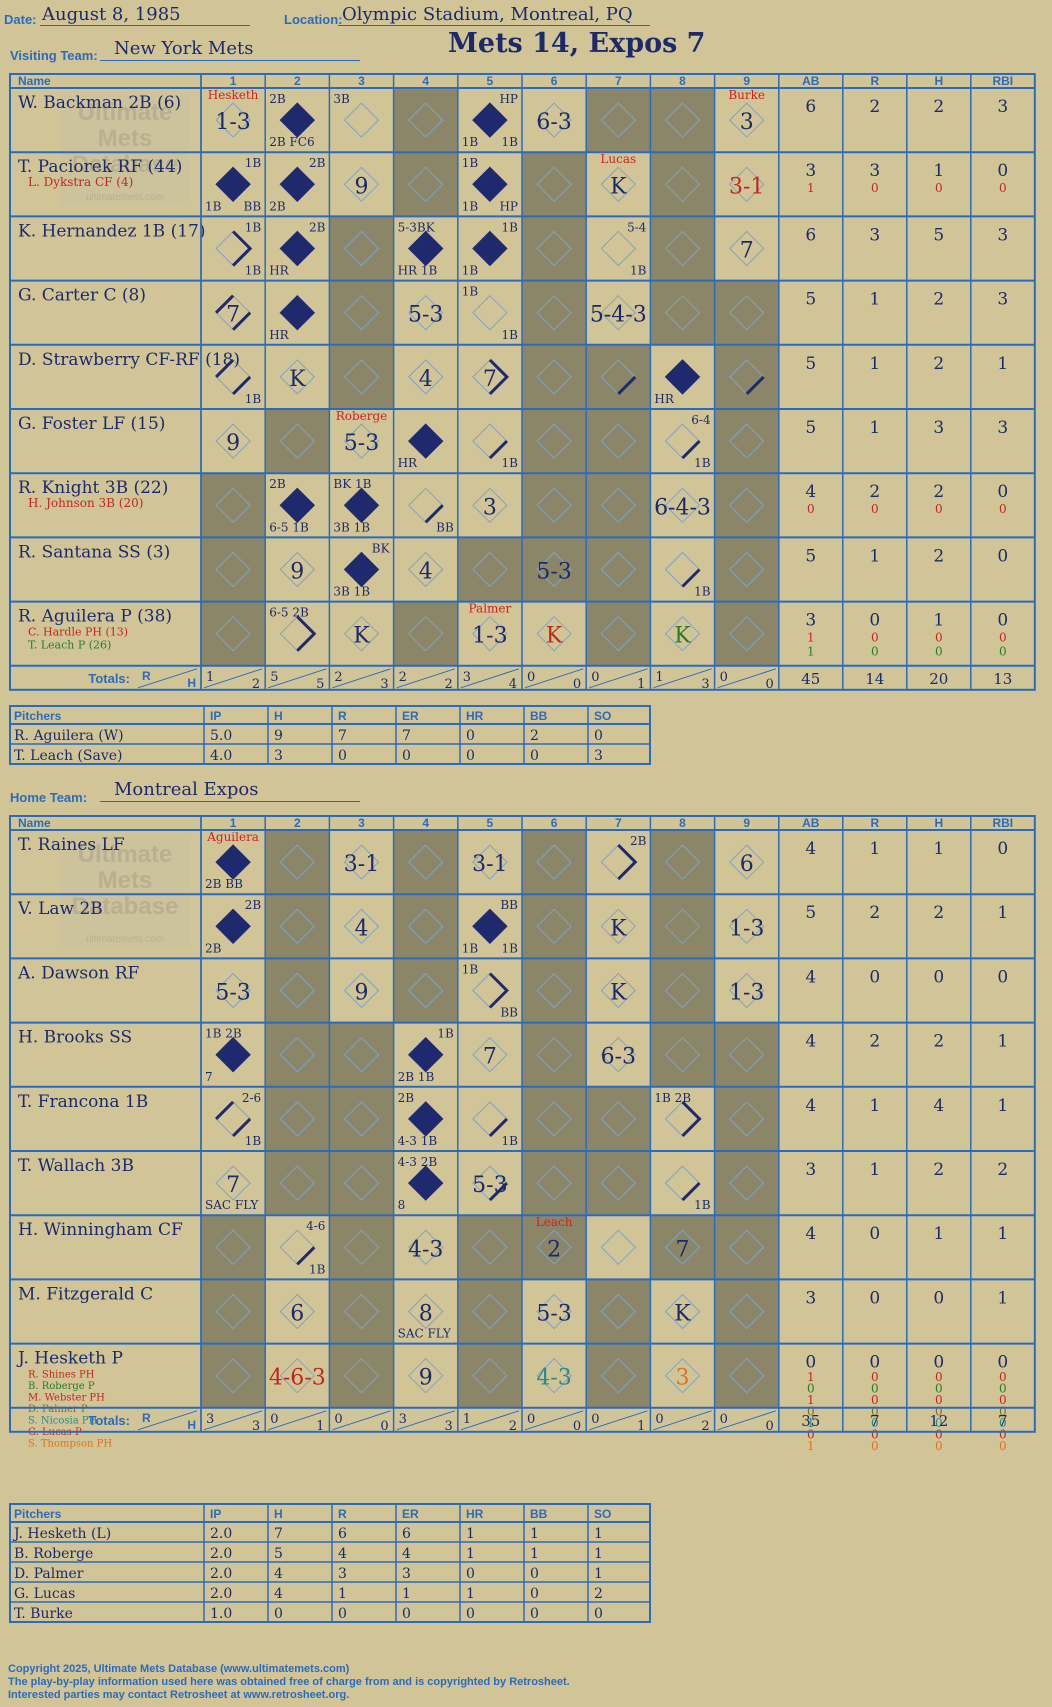 Image resolution: width=1052 pixels, height=1707 pixels. What do you see at coordinates (100, 167) in the screenshot?
I see `player-name: T. Paciorek RF (44)` at bounding box center [100, 167].